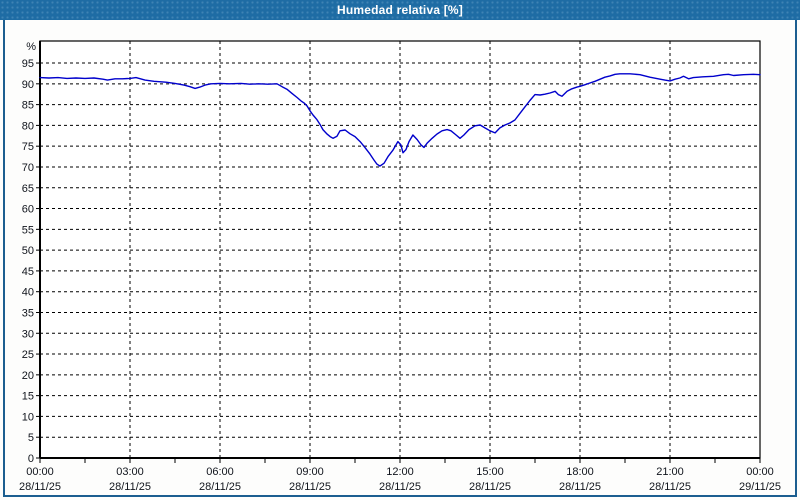 This screenshot has height=500, width=800. What do you see at coordinates (31, 47) in the screenshot?
I see `y-axis-unit-label: %` at bounding box center [31, 47].